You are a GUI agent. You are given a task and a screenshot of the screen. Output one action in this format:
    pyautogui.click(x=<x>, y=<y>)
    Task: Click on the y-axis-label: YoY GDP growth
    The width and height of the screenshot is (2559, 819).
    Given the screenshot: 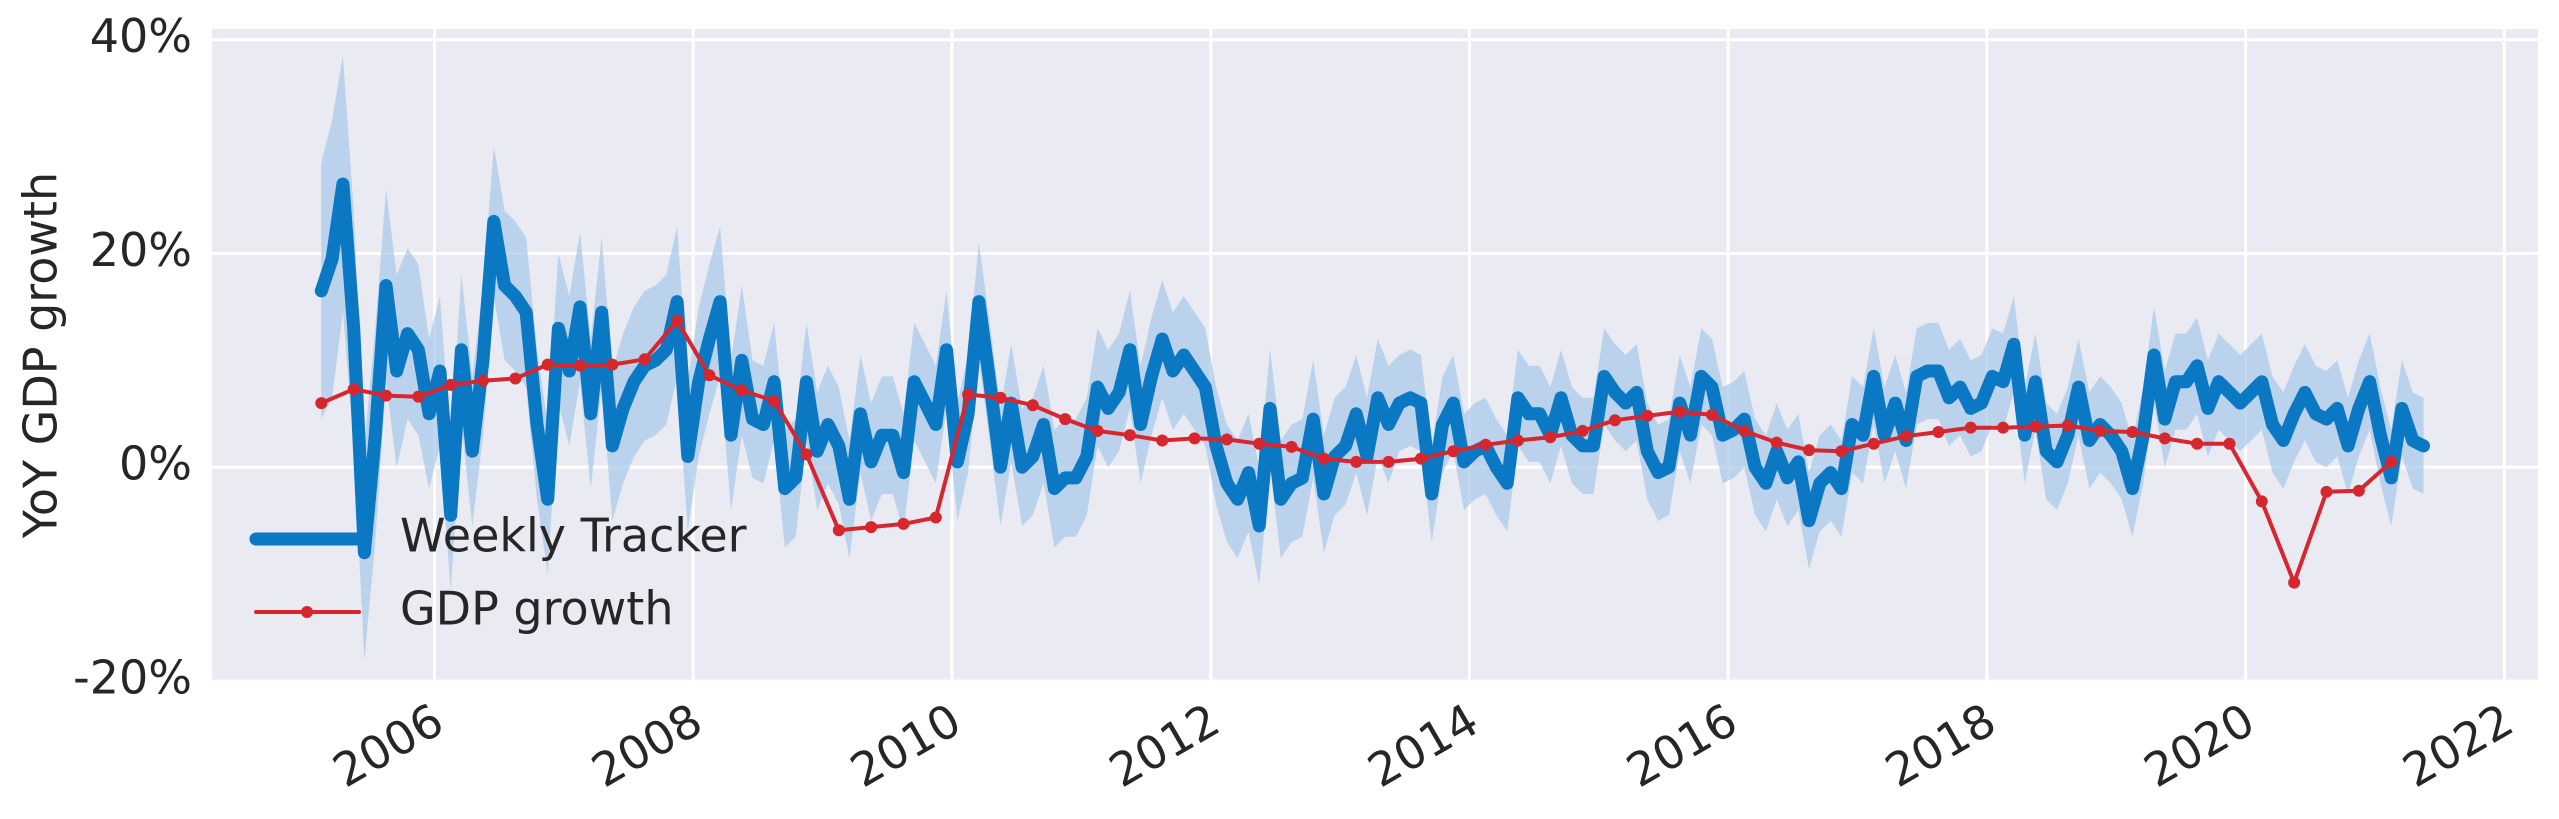 What is the action you would take?
    pyautogui.click(x=41, y=355)
    